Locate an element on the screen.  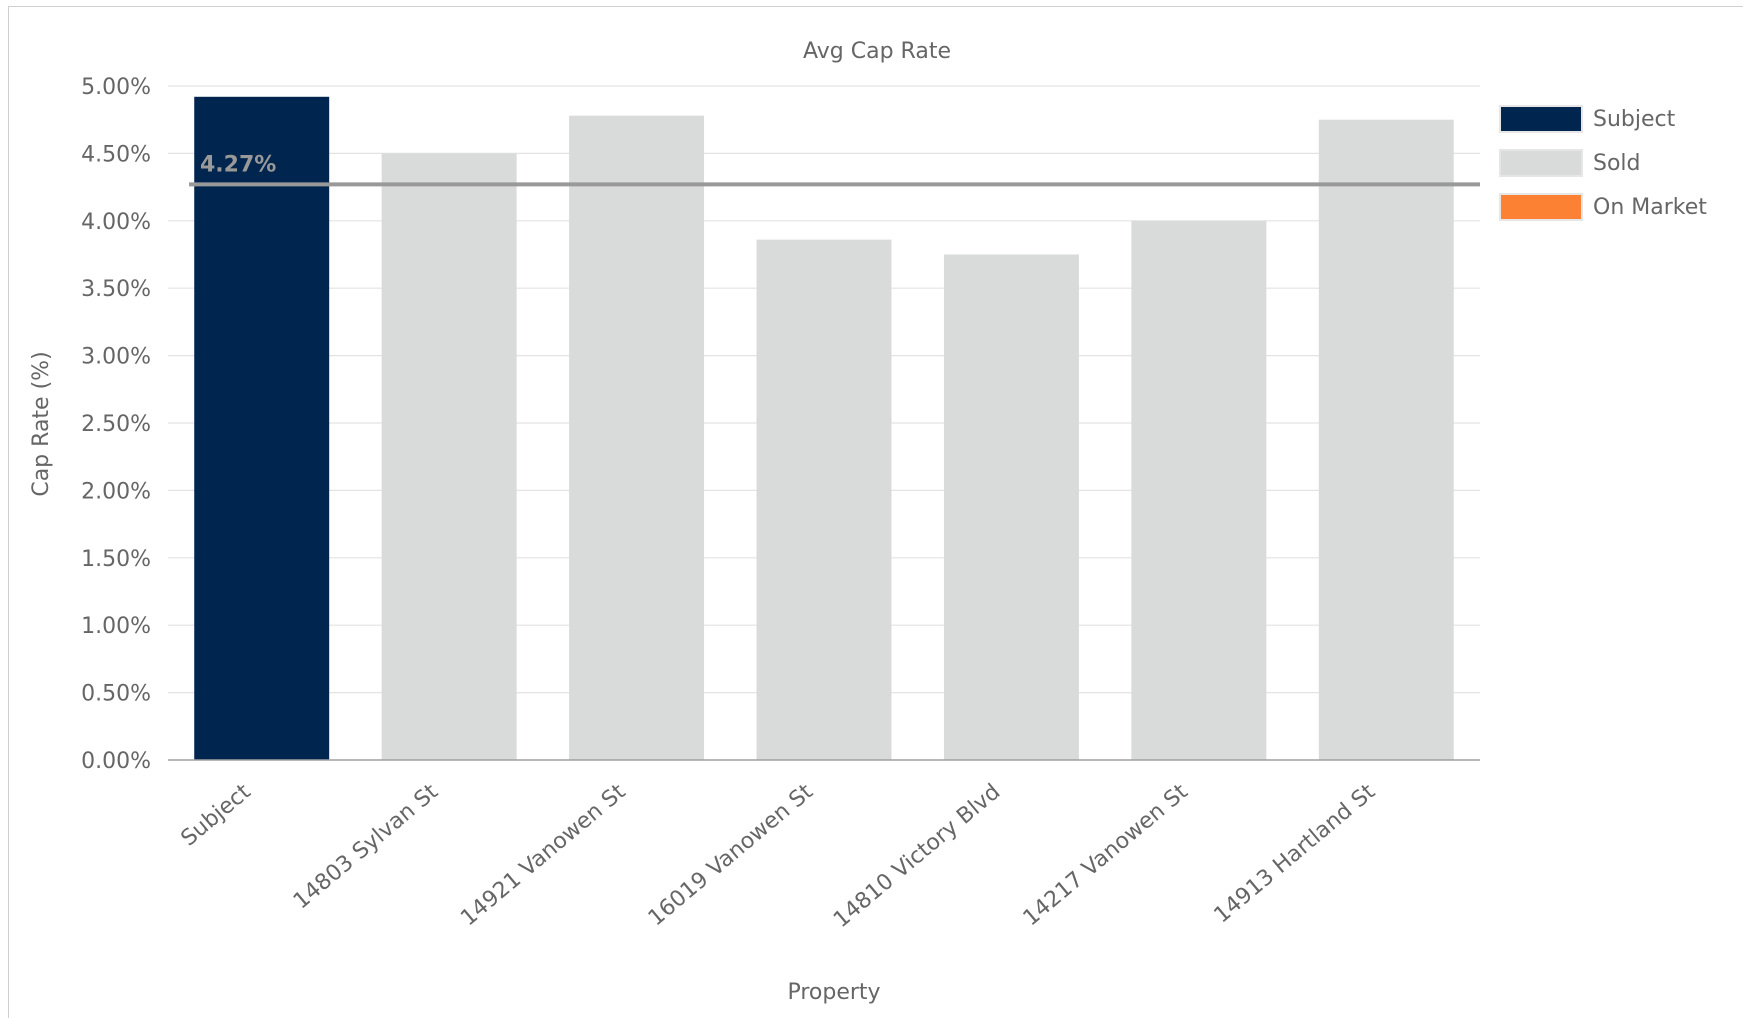
legend-label: On Market is located at coordinates (1650, 207).